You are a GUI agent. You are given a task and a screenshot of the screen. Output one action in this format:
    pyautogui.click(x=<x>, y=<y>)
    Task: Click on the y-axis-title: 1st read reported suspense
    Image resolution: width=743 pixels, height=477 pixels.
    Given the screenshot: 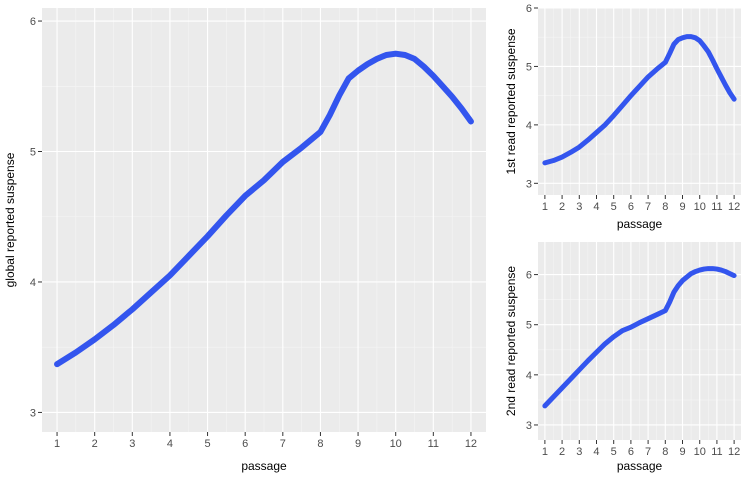 What is the action you would take?
    pyautogui.click(x=511, y=101)
    